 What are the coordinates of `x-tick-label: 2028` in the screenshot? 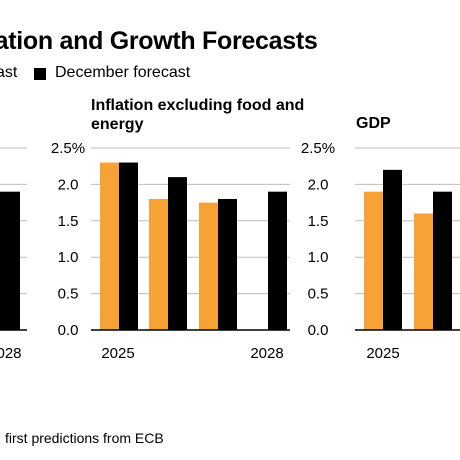 It's located at (266, 353).